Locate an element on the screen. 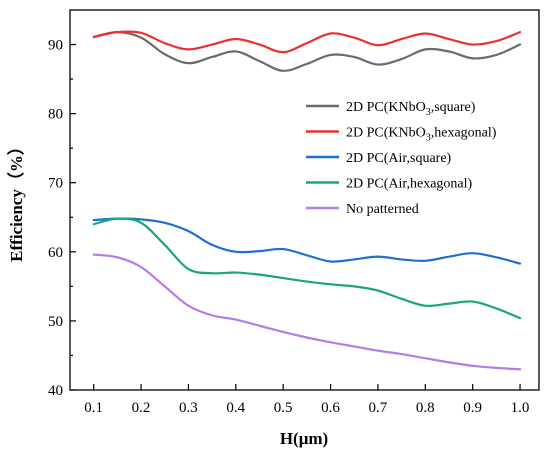  y-tick-label: 90 is located at coordinates (55, 46).